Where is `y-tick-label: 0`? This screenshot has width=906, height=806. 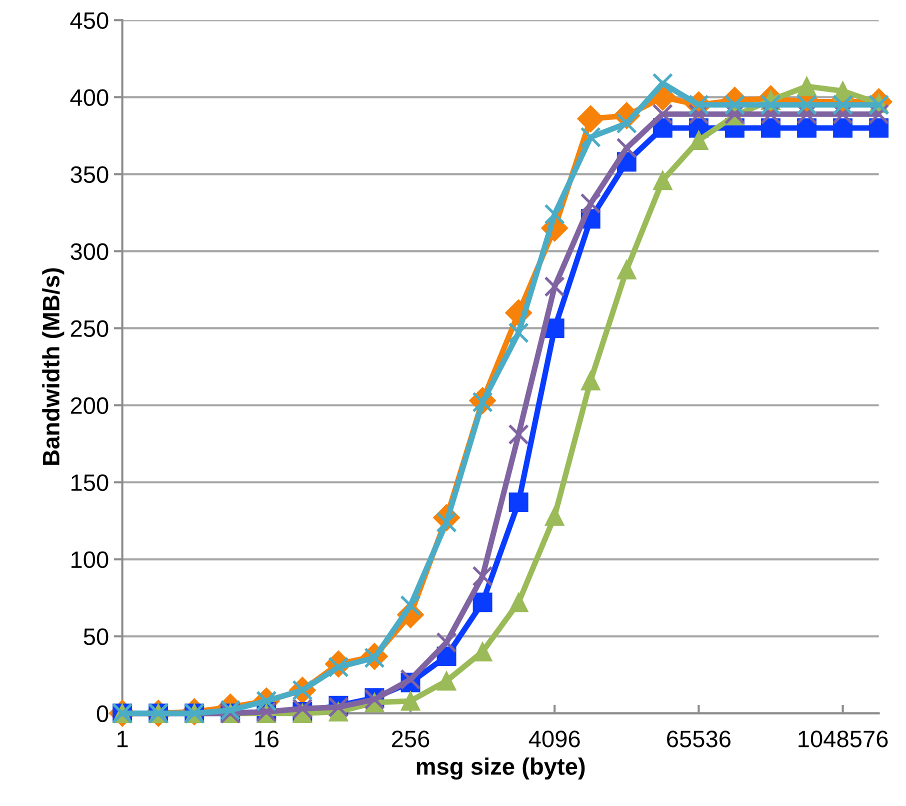 y-tick-label: 0 is located at coordinates (102, 713).